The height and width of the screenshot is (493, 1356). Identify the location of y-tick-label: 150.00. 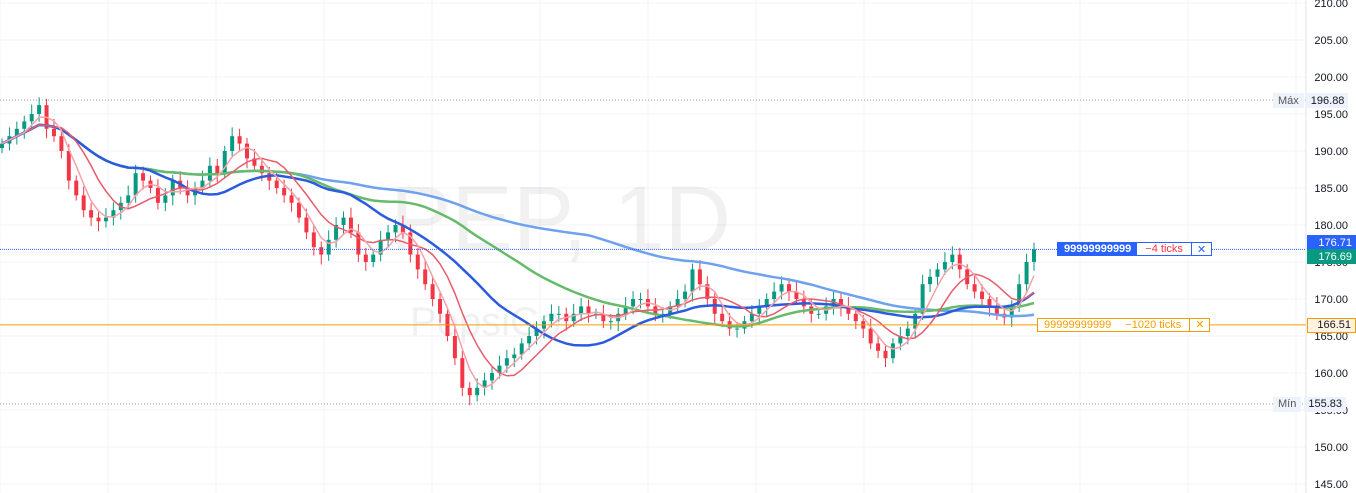
(1331, 448).